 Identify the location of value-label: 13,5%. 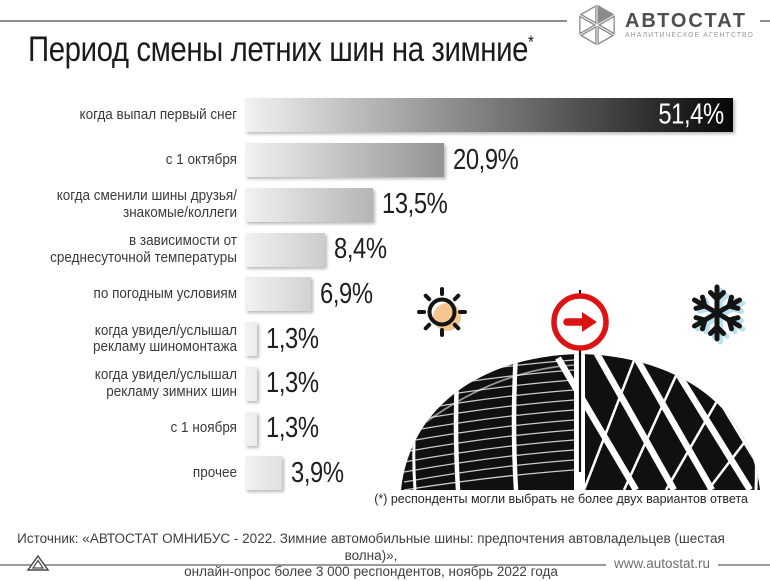
(415, 204).